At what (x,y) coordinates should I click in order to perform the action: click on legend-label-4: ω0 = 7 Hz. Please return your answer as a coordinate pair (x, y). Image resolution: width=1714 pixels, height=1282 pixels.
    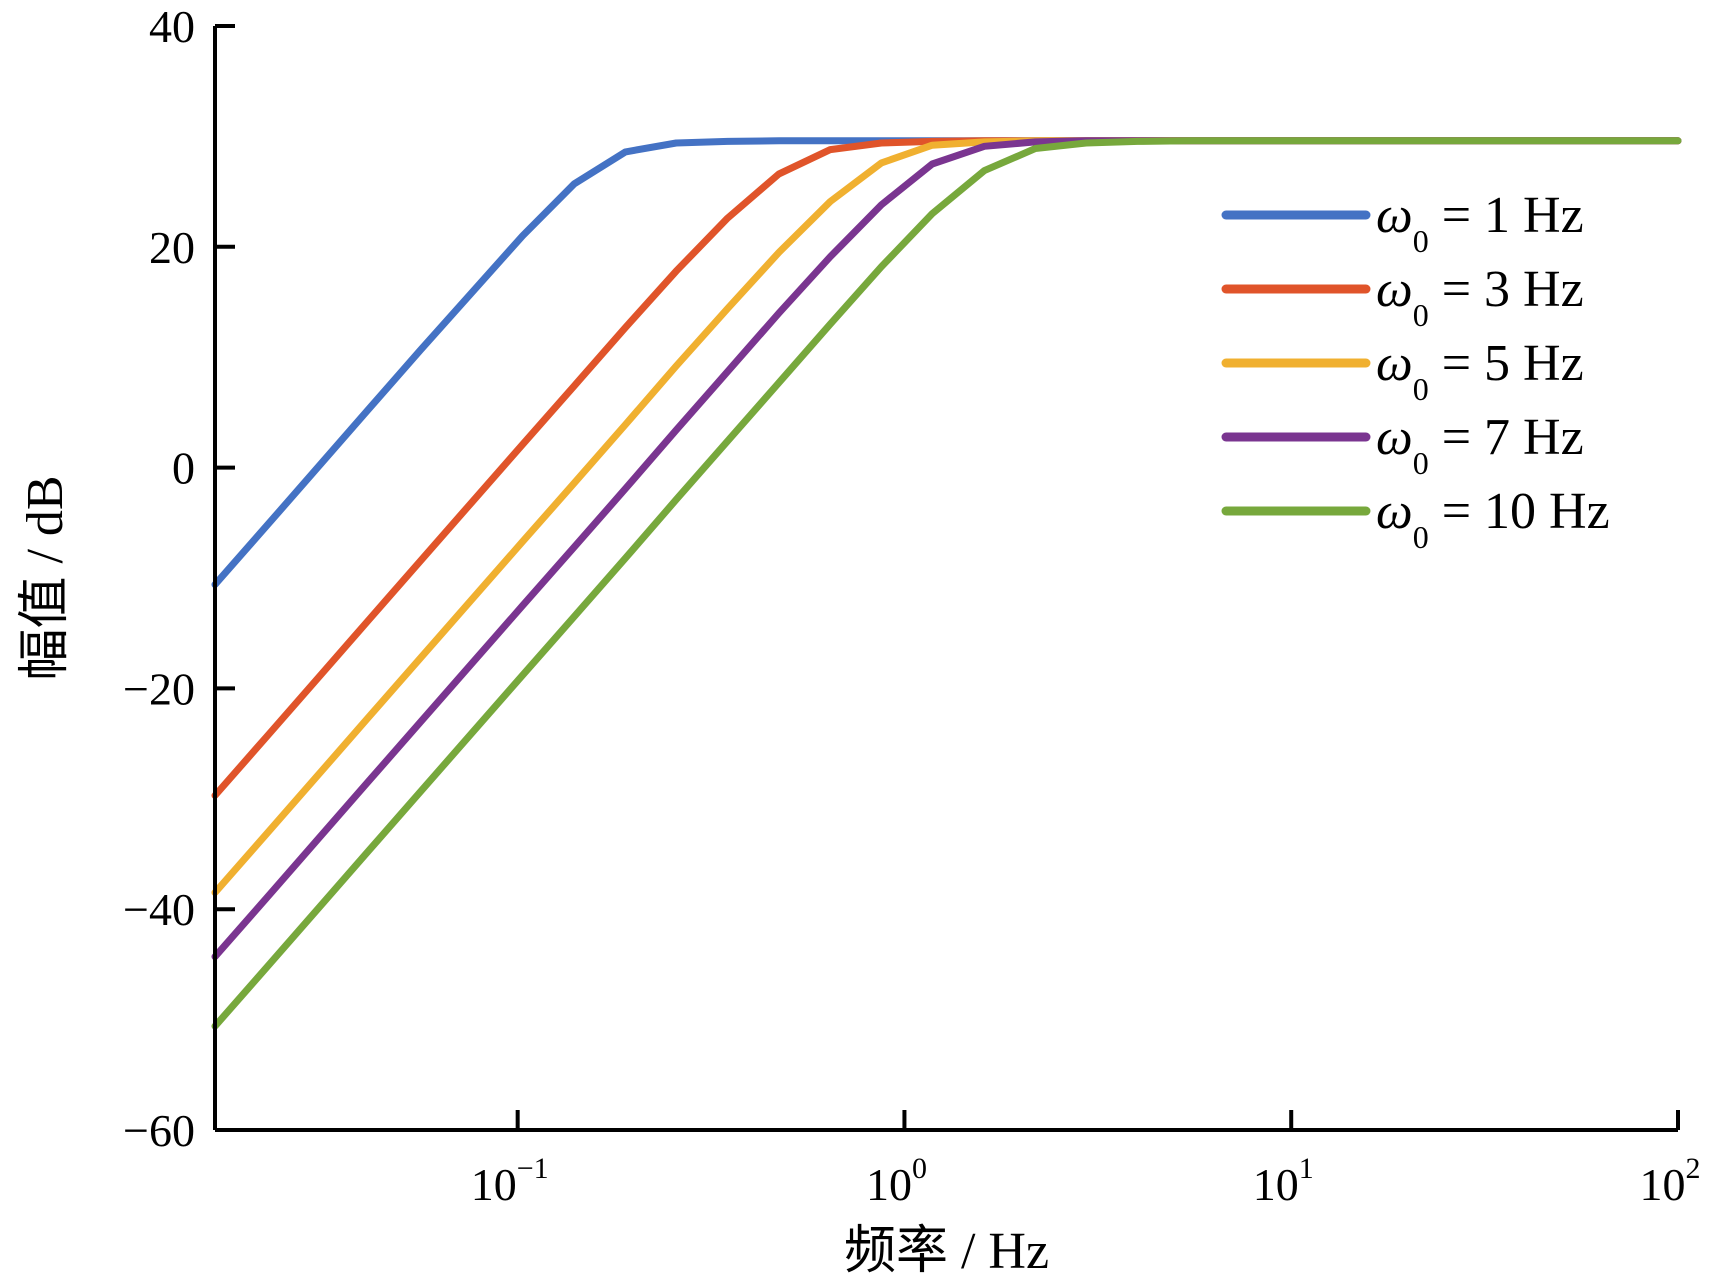
    Looking at the image, I should click on (1480, 445).